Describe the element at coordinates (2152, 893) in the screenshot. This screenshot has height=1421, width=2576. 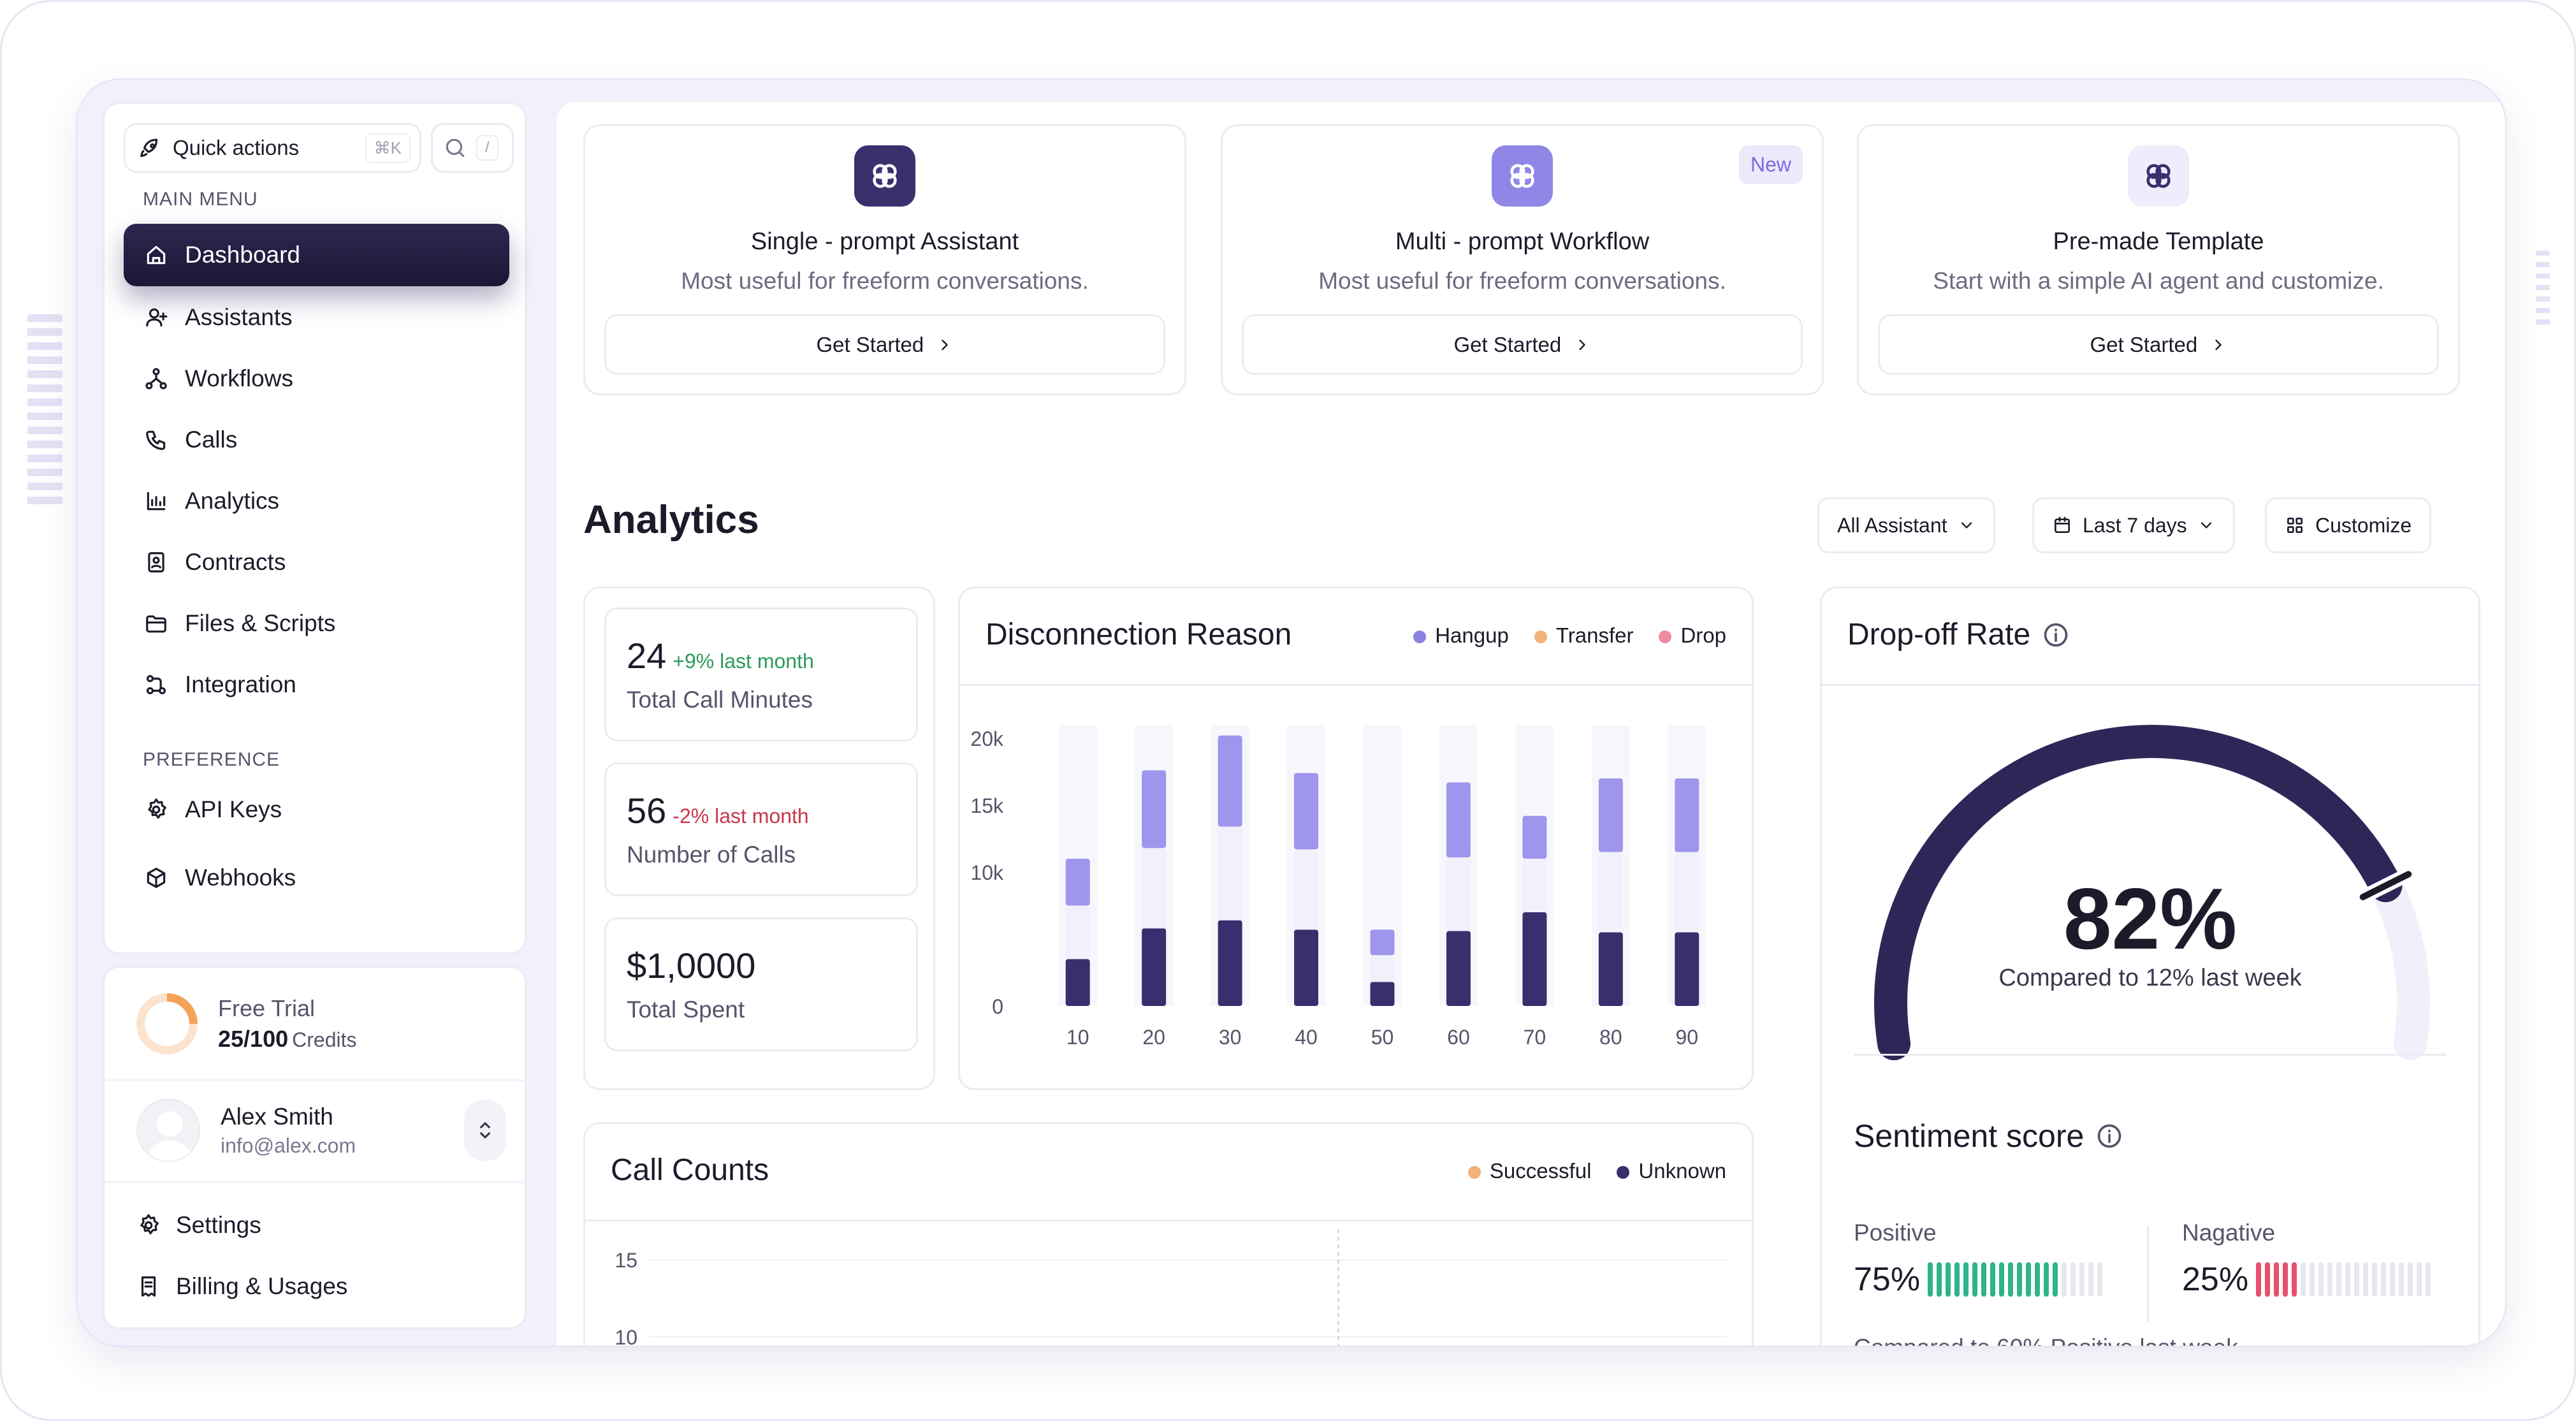
I see `dropoff-gauge` at that location.